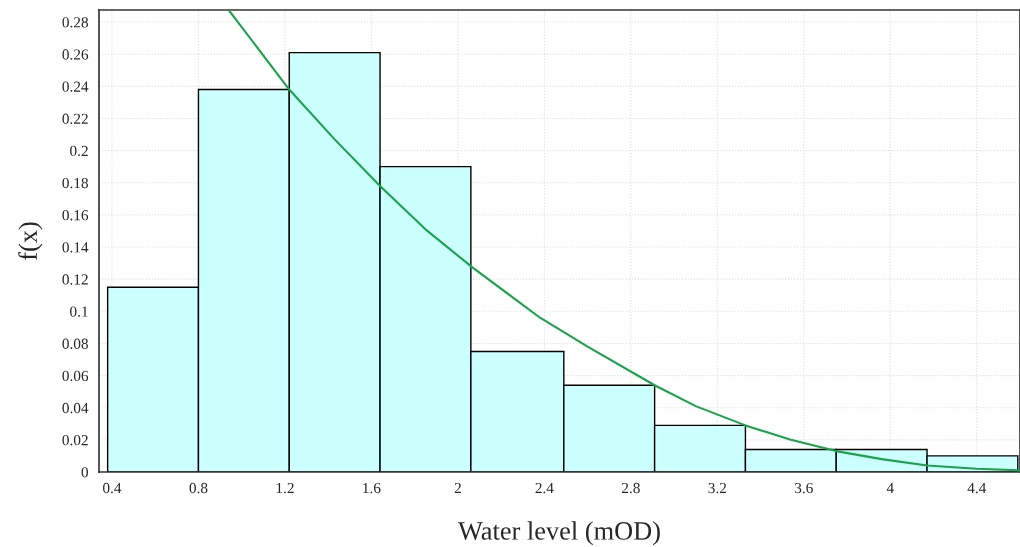 This screenshot has height=547, width=1020. Describe the element at coordinates (112, 488) in the screenshot. I see `x-tick-label: 0.4` at that location.